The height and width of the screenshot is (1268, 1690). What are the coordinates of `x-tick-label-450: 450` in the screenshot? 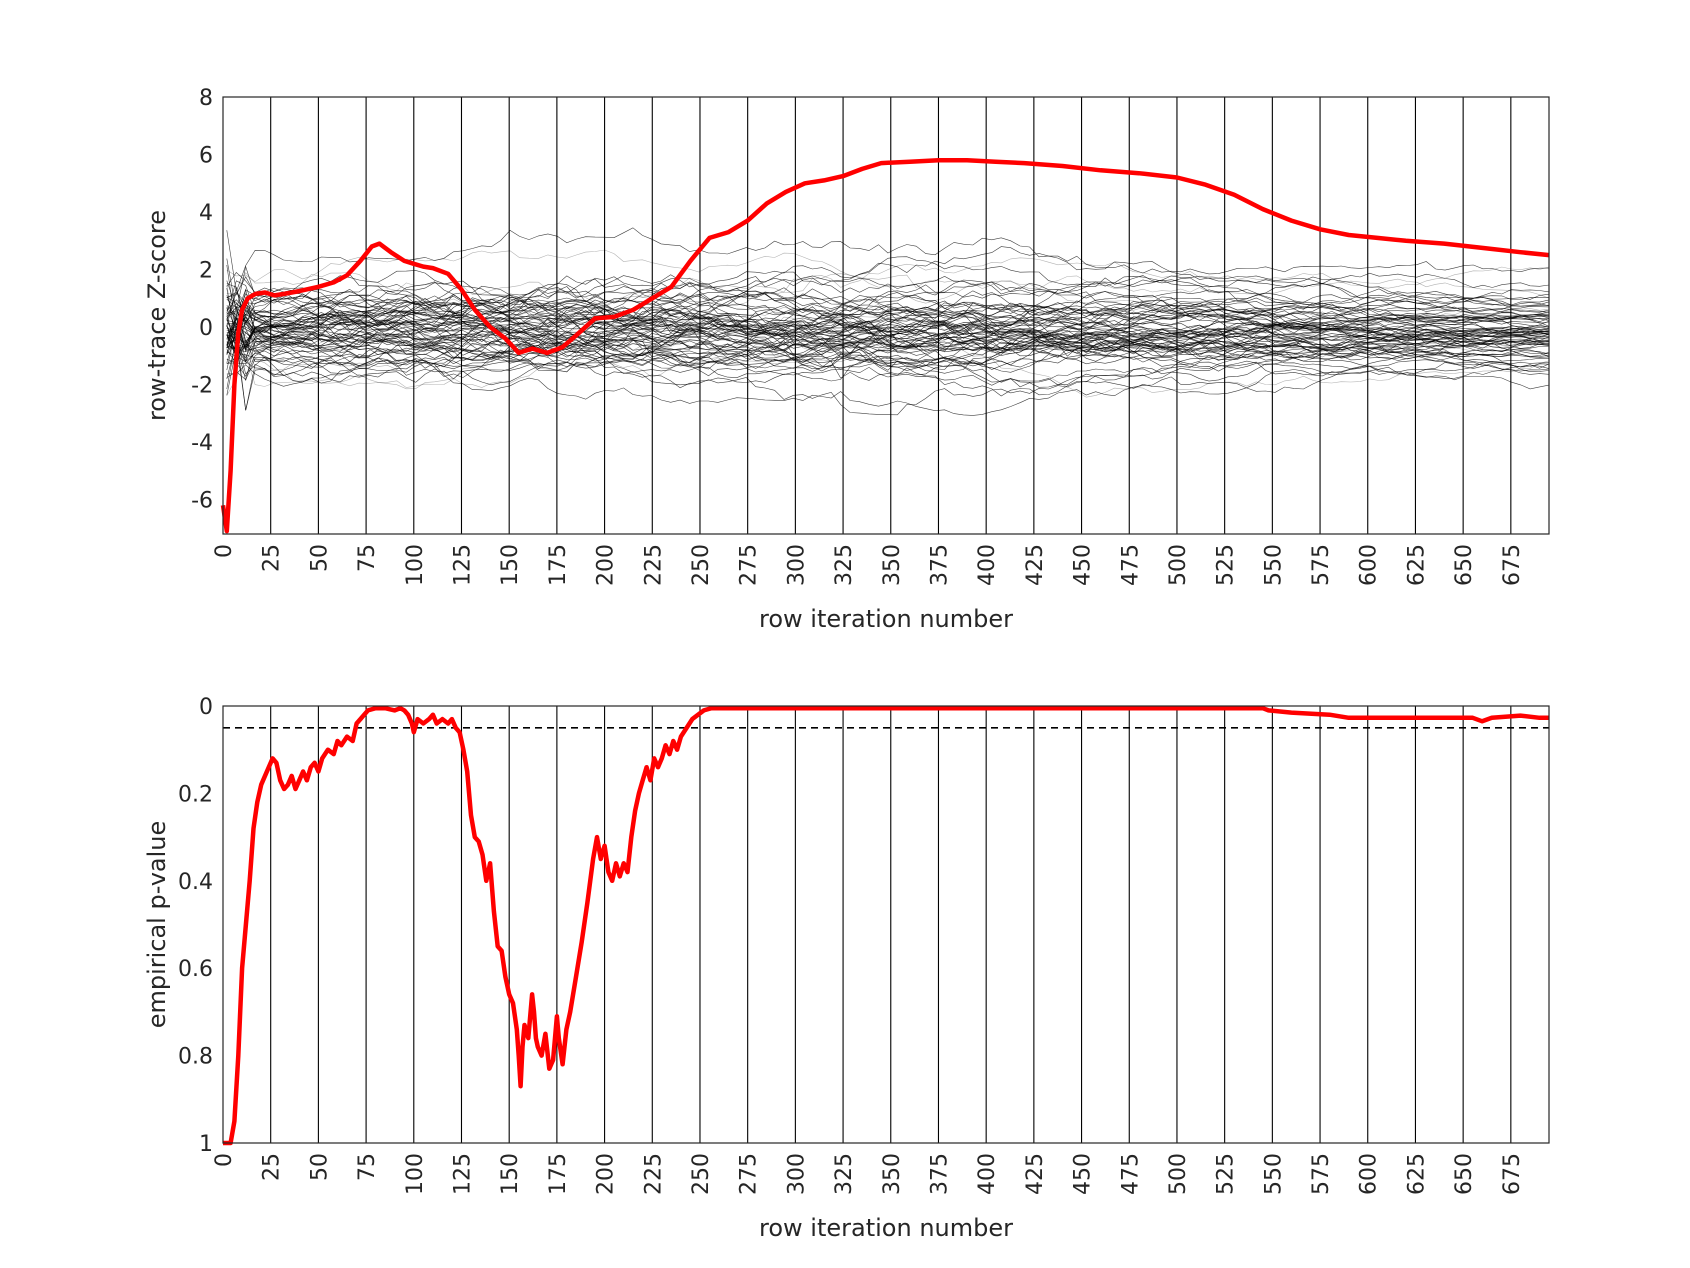 It's located at (1083, 1174).